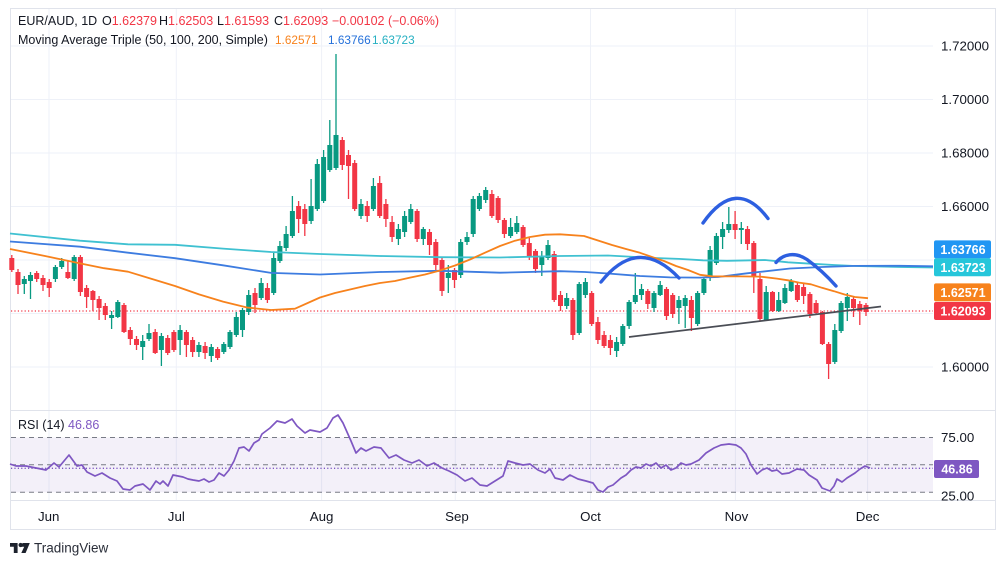  What do you see at coordinates (957, 496) in the screenshot?
I see `svg-text: 25.00` at bounding box center [957, 496].